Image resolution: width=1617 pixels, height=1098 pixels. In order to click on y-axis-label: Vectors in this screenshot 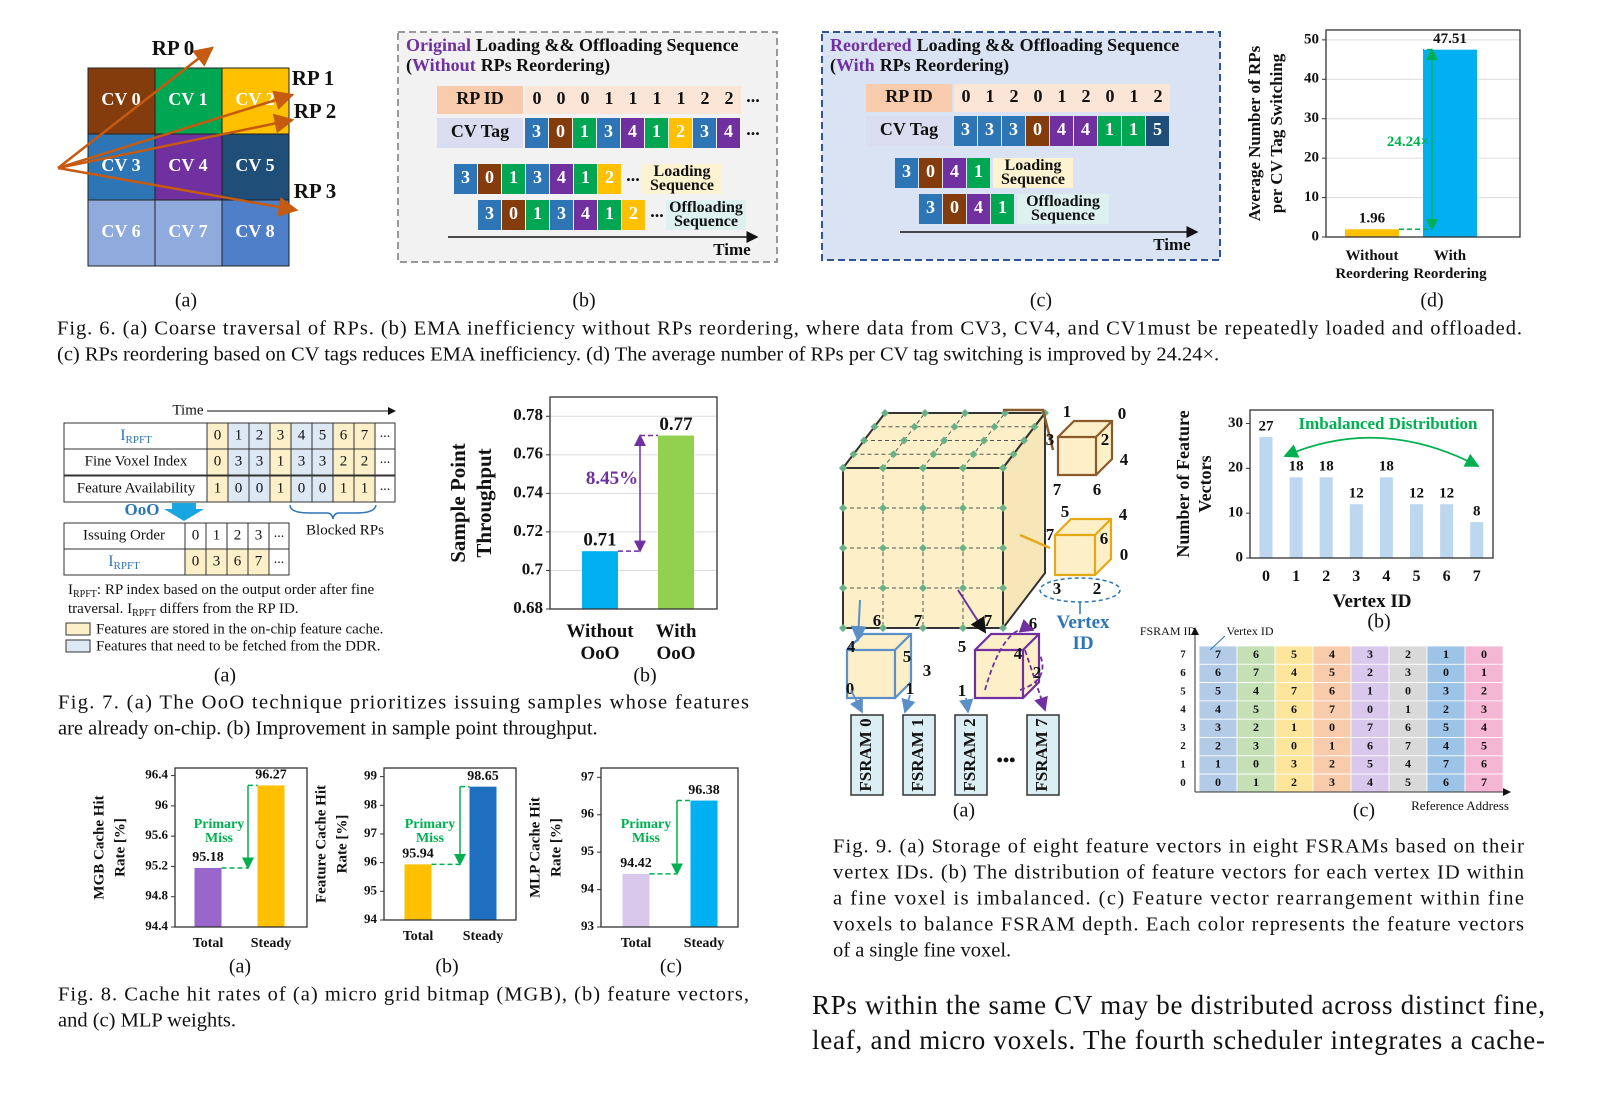, I will do `click(1205, 483)`.